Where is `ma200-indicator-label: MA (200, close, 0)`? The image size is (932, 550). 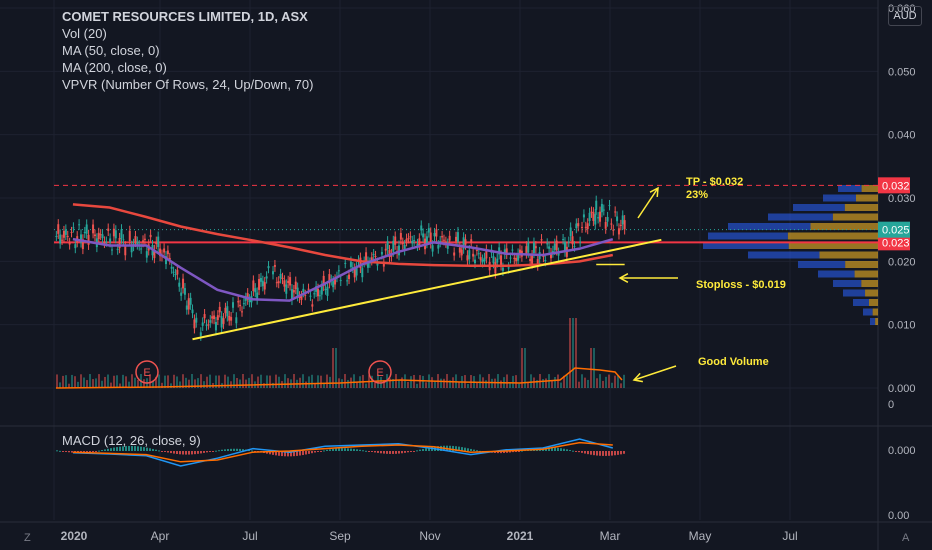
ma200-indicator-label: MA (200, close, 0) is located at coordinates (114, 67).